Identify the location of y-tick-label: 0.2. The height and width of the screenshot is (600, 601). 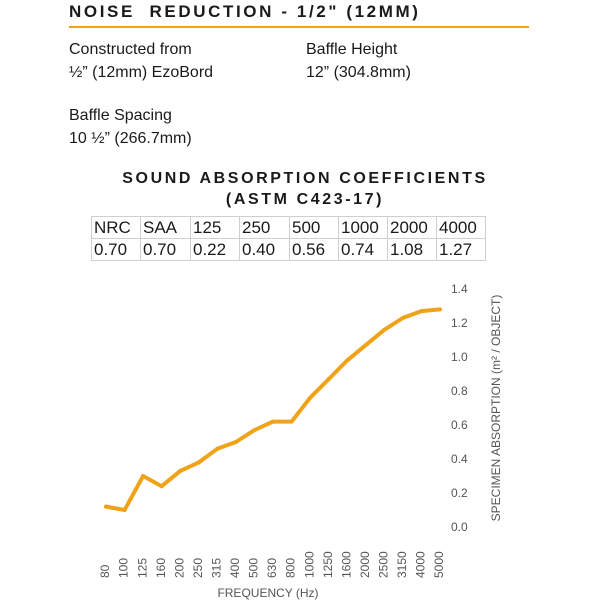
(459, 493).